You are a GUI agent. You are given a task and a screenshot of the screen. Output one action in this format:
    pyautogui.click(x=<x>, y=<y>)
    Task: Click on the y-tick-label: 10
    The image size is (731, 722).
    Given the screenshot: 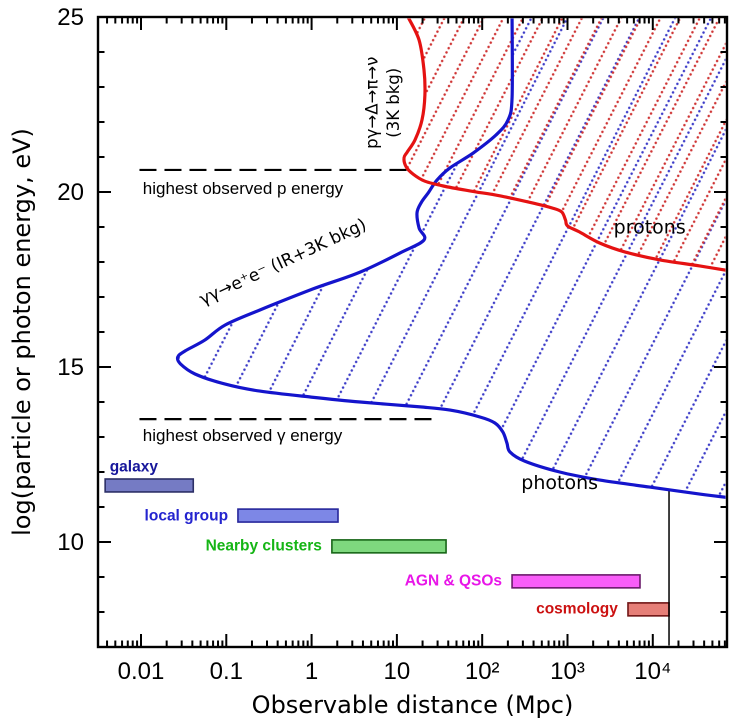 What is the action you would take?
    pyautogui.click(x=70, y=542)
    